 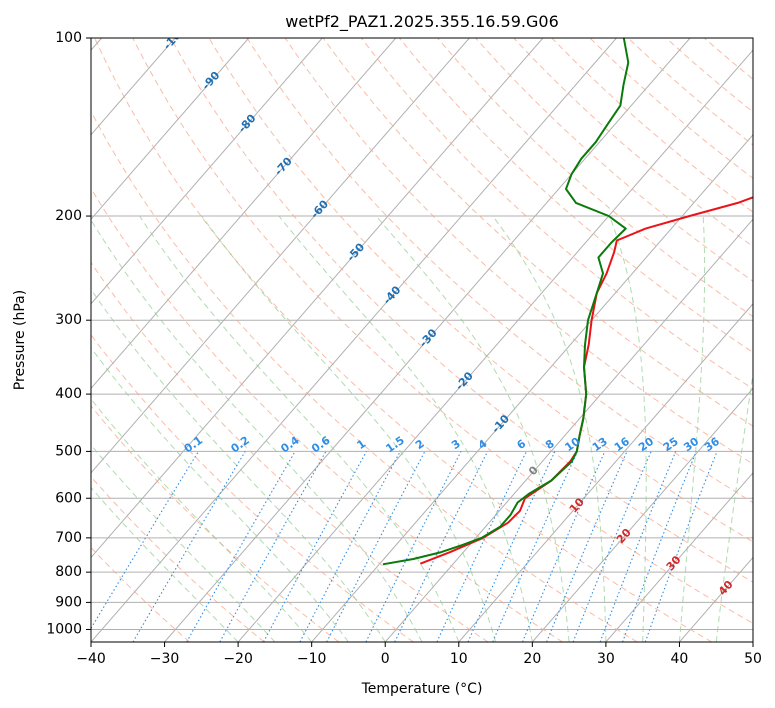 I want to click on x-tick-label: 50, so click(x=753, y=659).